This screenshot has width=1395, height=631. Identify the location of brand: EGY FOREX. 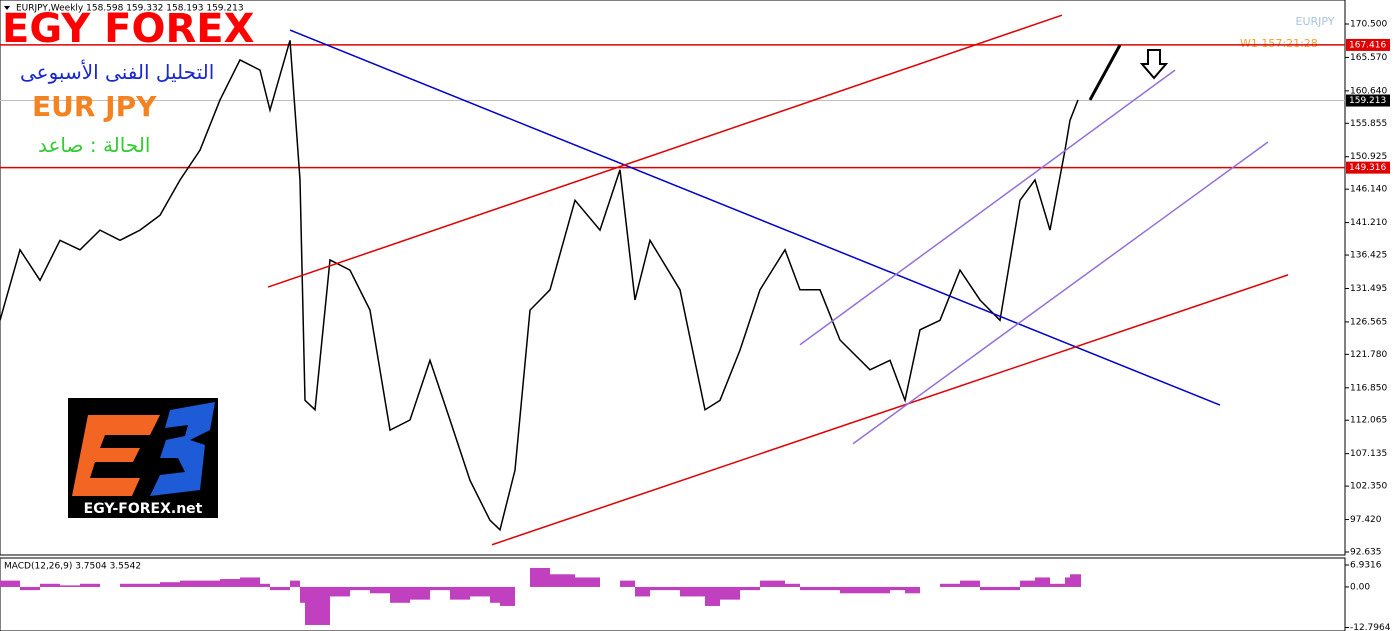
(128, 29).